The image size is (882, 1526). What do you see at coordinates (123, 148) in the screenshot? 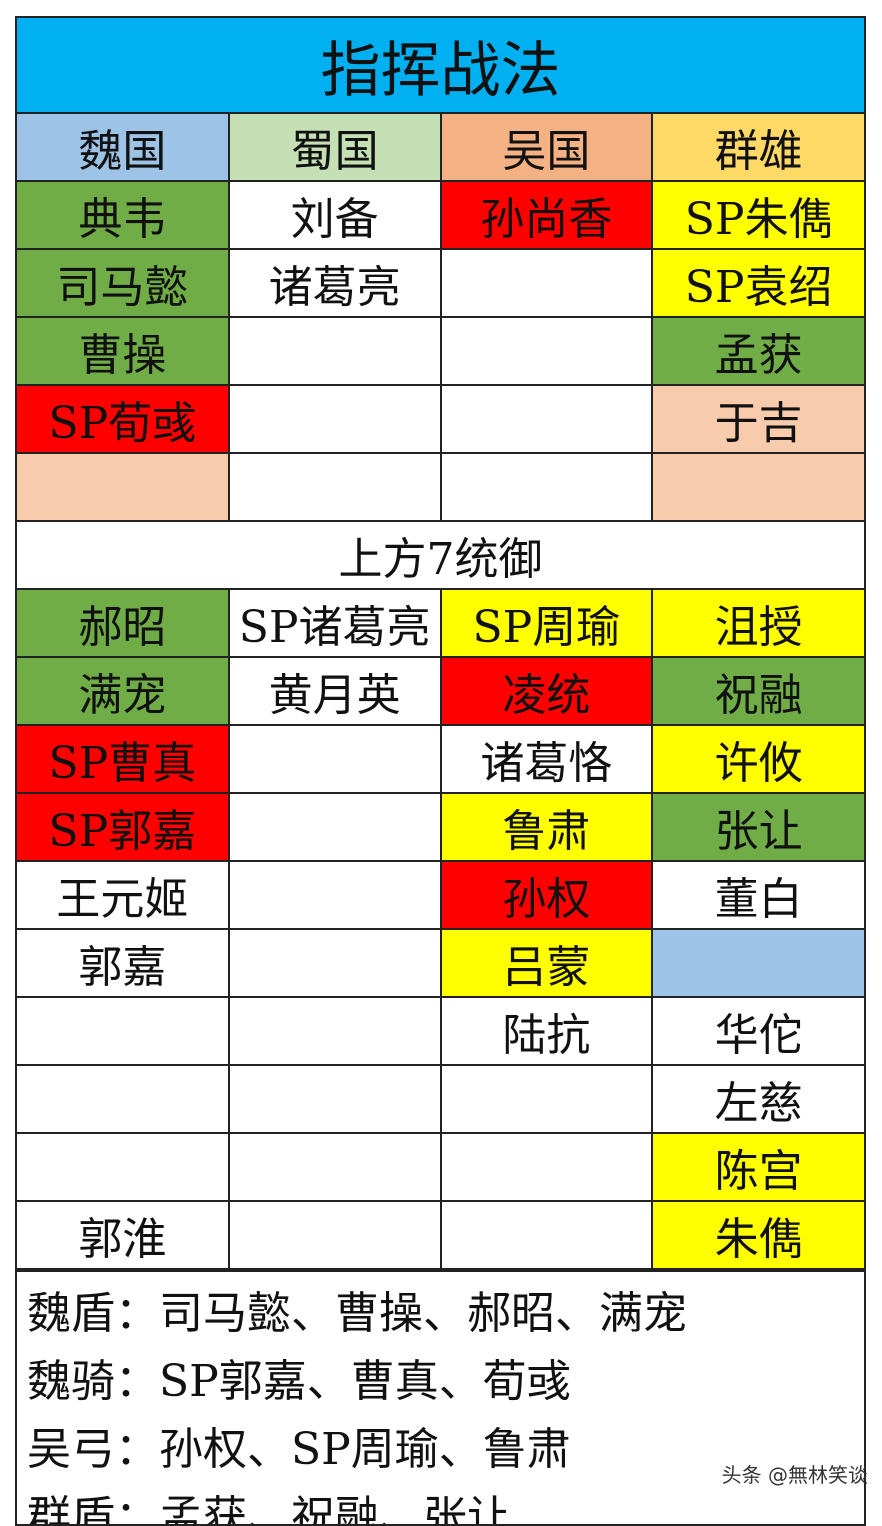
I see `faction-header: 魏国` at bounding box center [123, 148].